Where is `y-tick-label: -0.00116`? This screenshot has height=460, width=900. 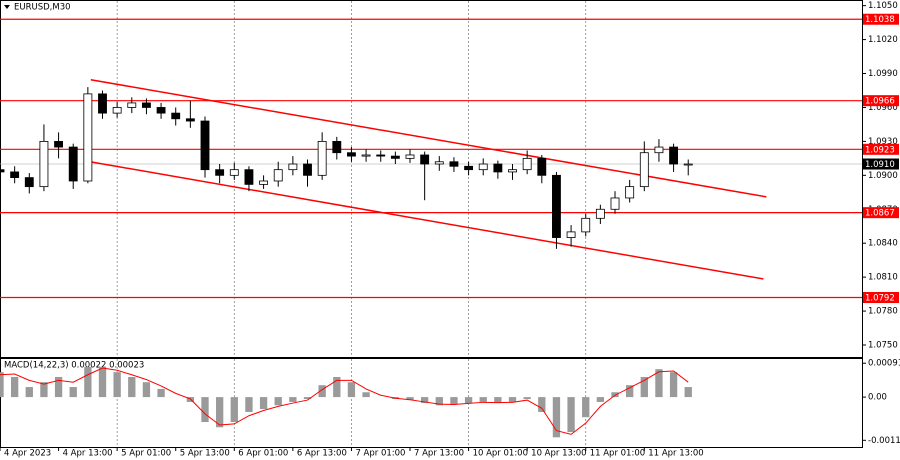
y-tick-label: -0.00116 is located at coordinates (884, 441).